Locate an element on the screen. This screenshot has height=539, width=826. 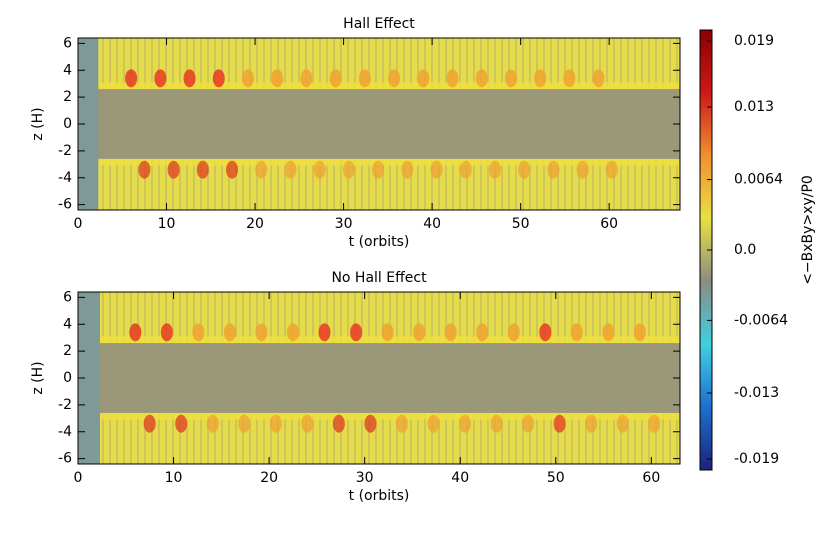
band-fade is located at coordinates (379, 124).